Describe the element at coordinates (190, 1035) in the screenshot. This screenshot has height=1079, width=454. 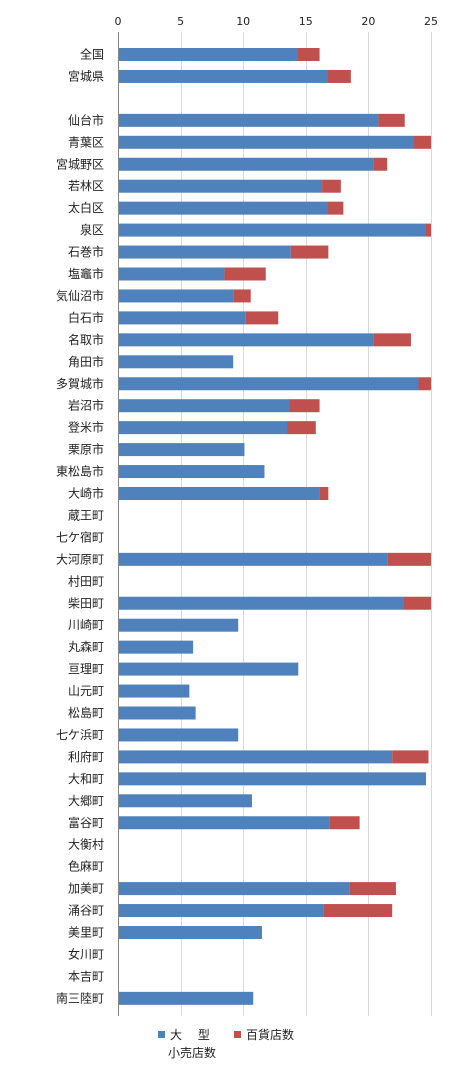
I see `legend-label-large-retail: 大 型` at that location.